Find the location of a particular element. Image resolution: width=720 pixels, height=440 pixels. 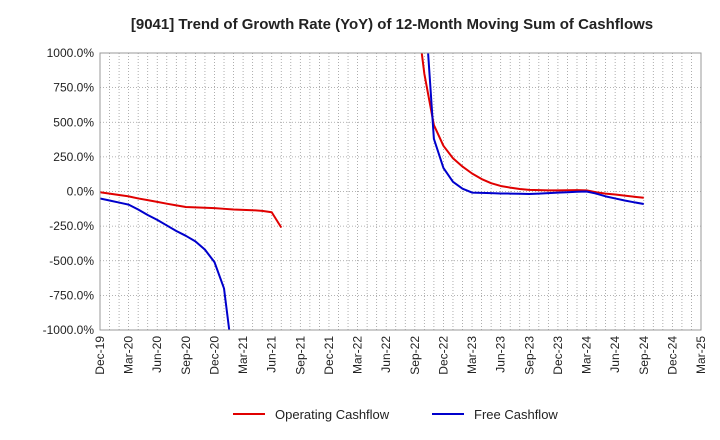

x-tick-label: Mar-24 is located at coordinates (587, 355).